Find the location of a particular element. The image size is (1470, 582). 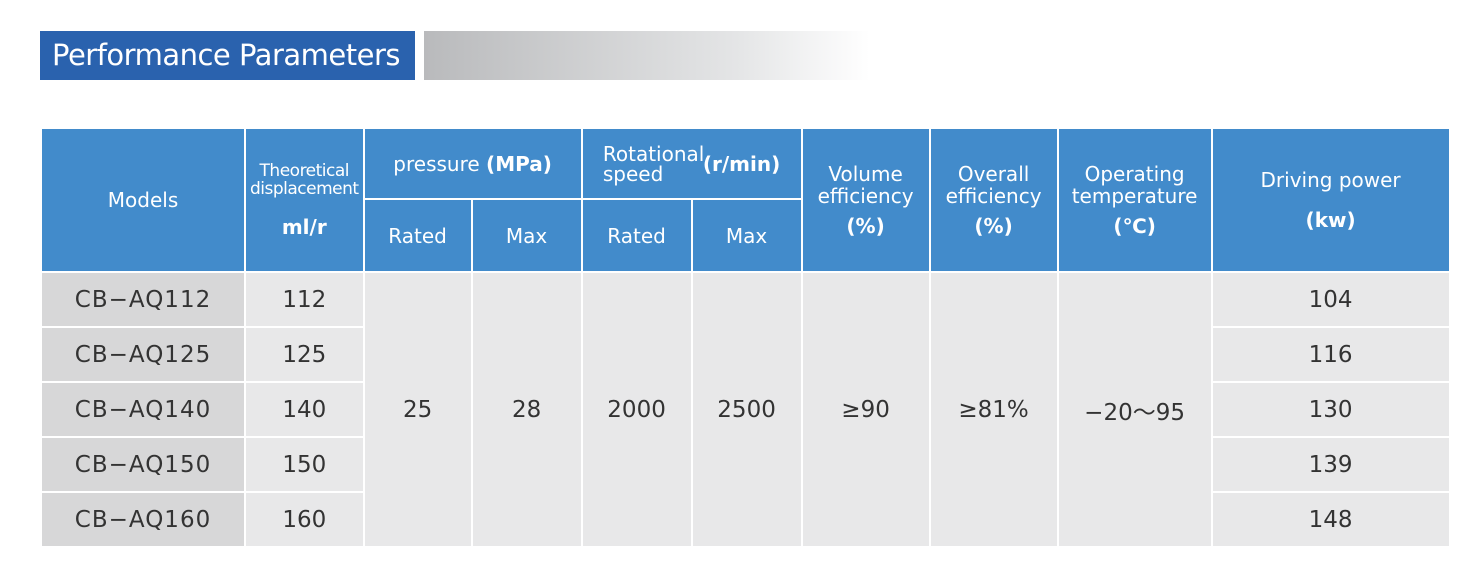

table-row: CB−AQ125 125 116 is located at coordinates (745, 354).